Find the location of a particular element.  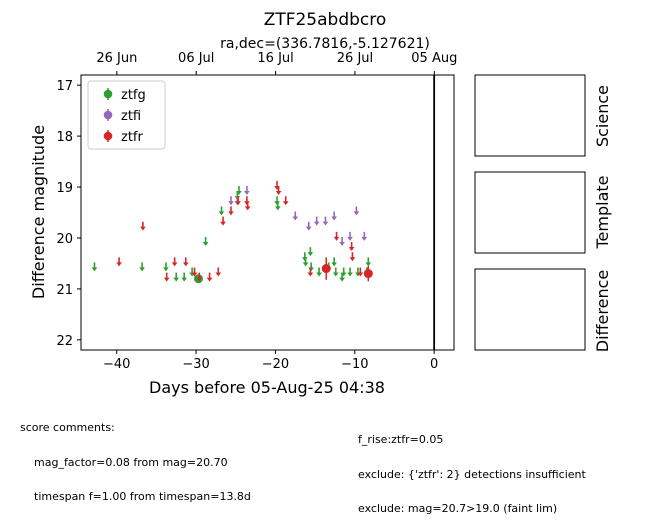

x-tick-label: −20 is located at coordinates (275, 364).